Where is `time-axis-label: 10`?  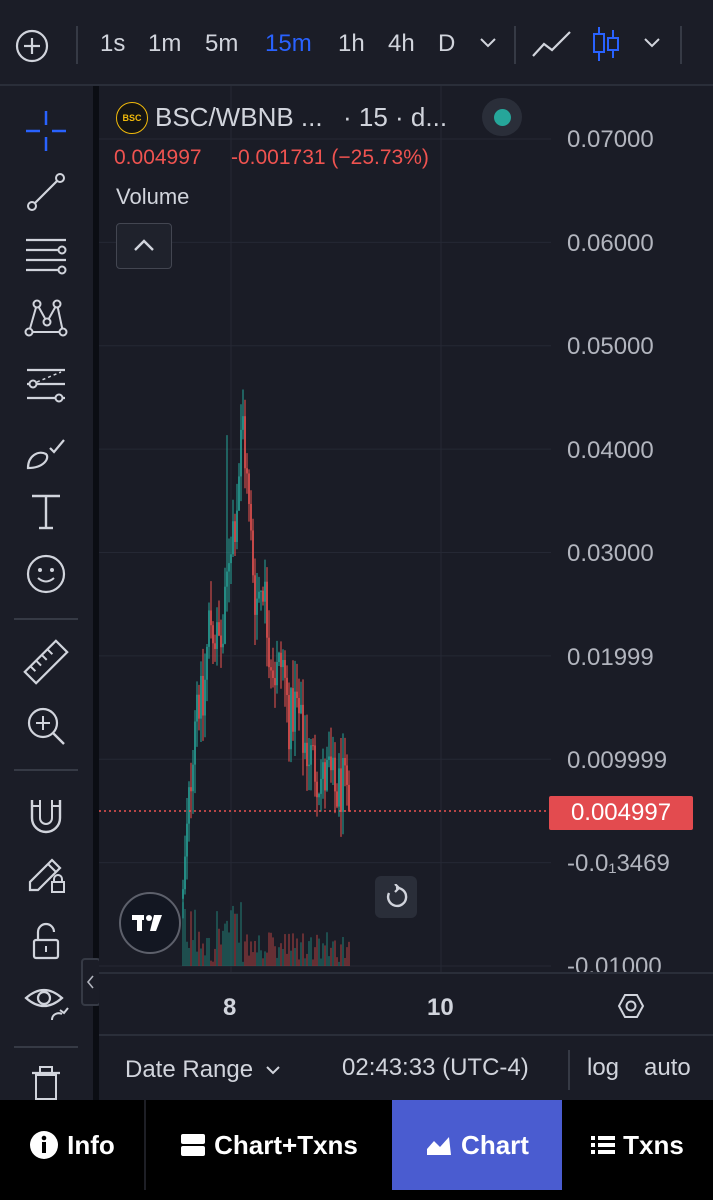
time-axis-label: 10 is located at coordinates (440, 1007).